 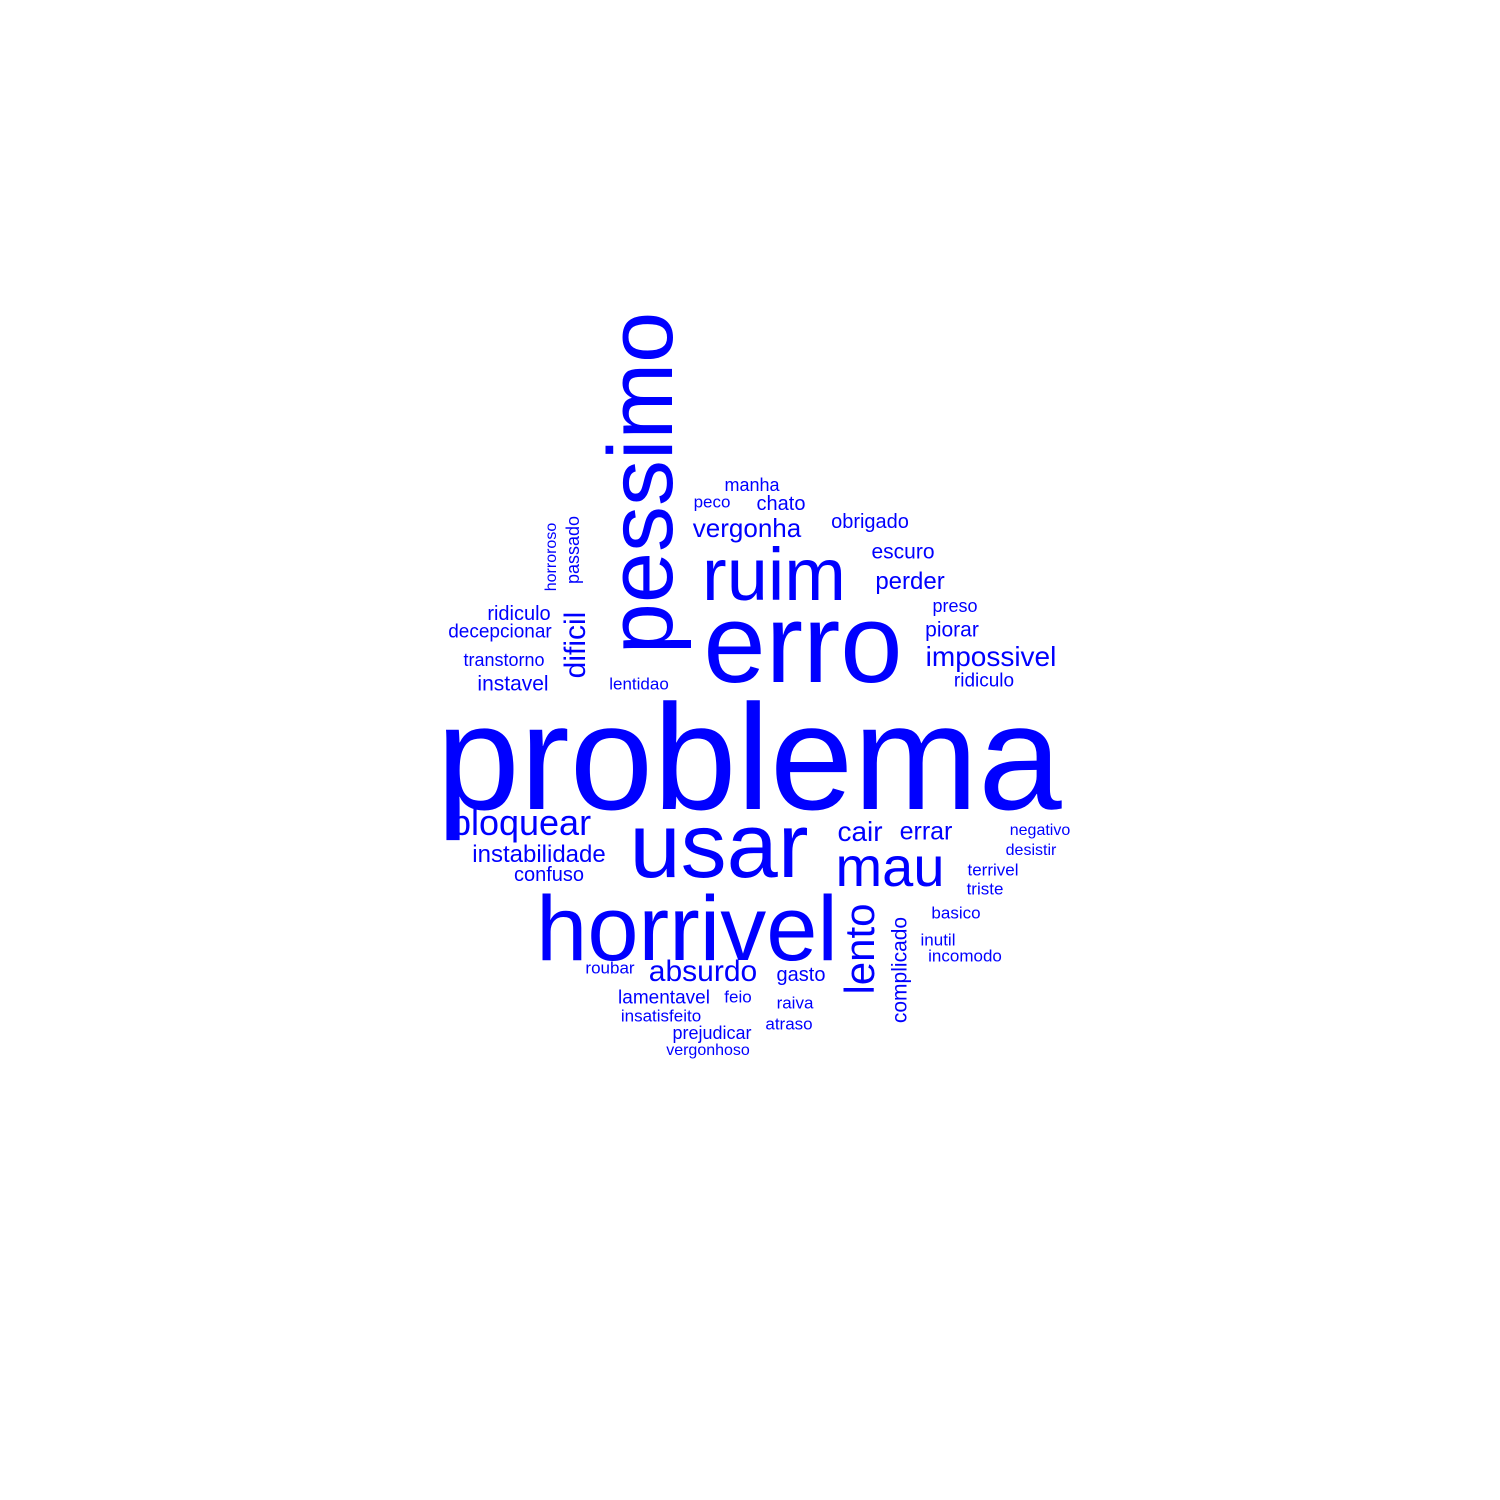 I want to click on word-ridiculo: ridiculo, so click(x=519, y=614).